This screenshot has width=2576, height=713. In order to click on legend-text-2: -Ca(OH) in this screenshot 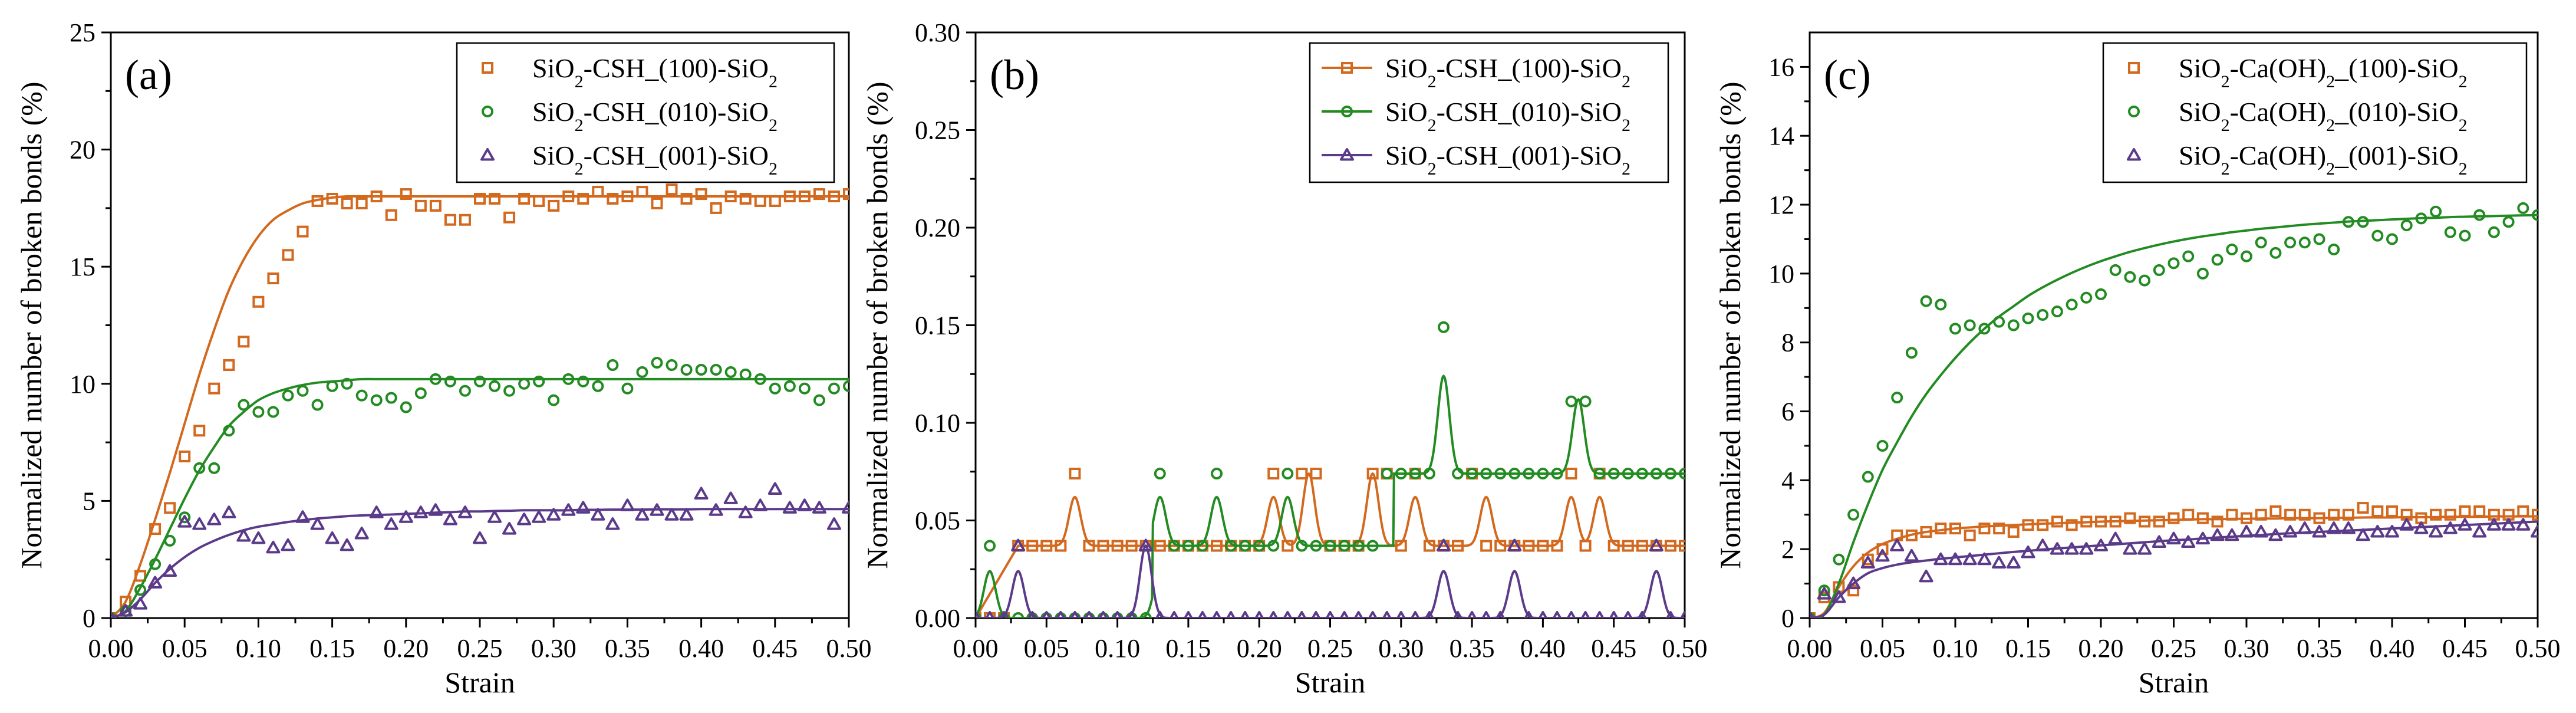, I will do `click(2278, 68)`.